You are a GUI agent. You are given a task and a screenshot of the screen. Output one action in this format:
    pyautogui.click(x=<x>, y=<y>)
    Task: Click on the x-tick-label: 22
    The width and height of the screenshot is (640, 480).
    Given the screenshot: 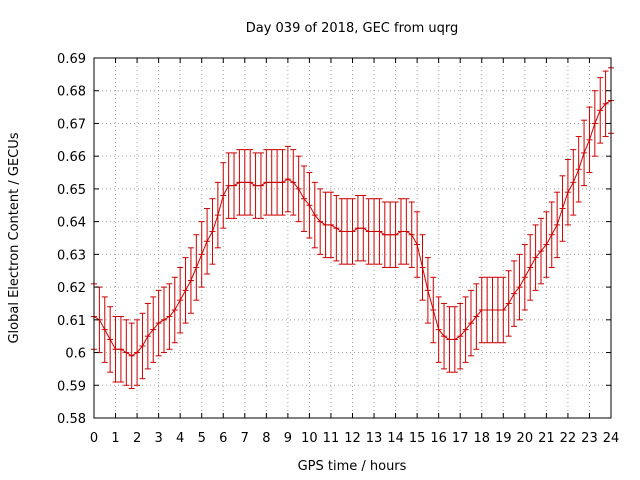 What is the action you would take?
    pyautogui.click(x=568, y=438)
    